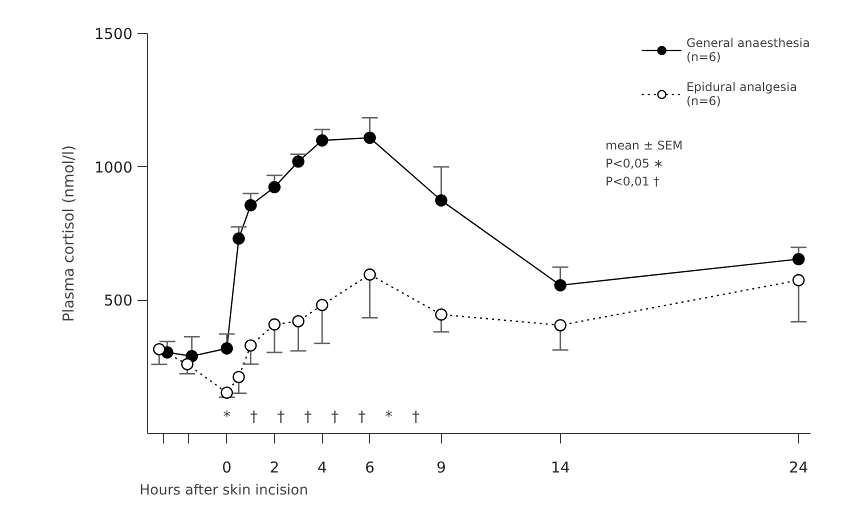  What do you see at coordinates (635, 163) in the screenshot?
I see `annotation: P<0,05 ∗` at bounding box center [635, 163].